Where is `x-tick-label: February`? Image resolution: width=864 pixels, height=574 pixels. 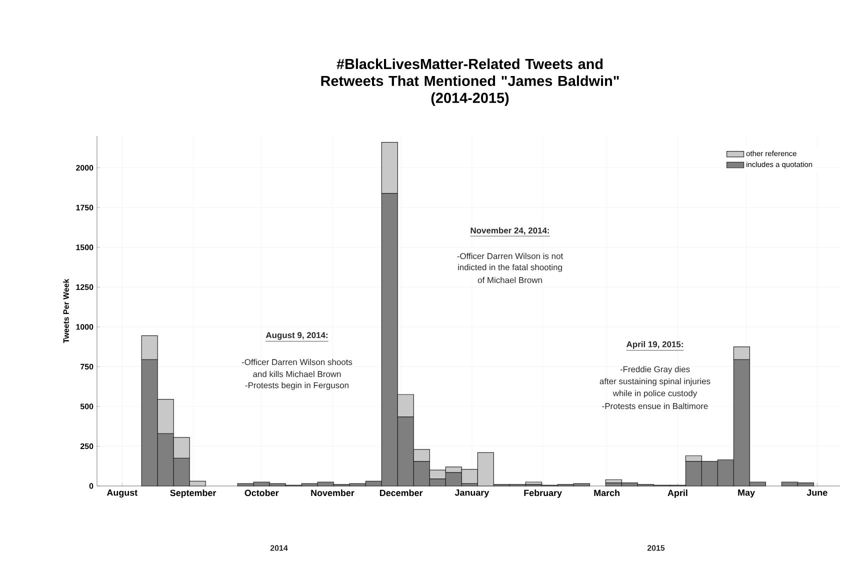
x-tick-label: February is located at coordinates (543, 494).